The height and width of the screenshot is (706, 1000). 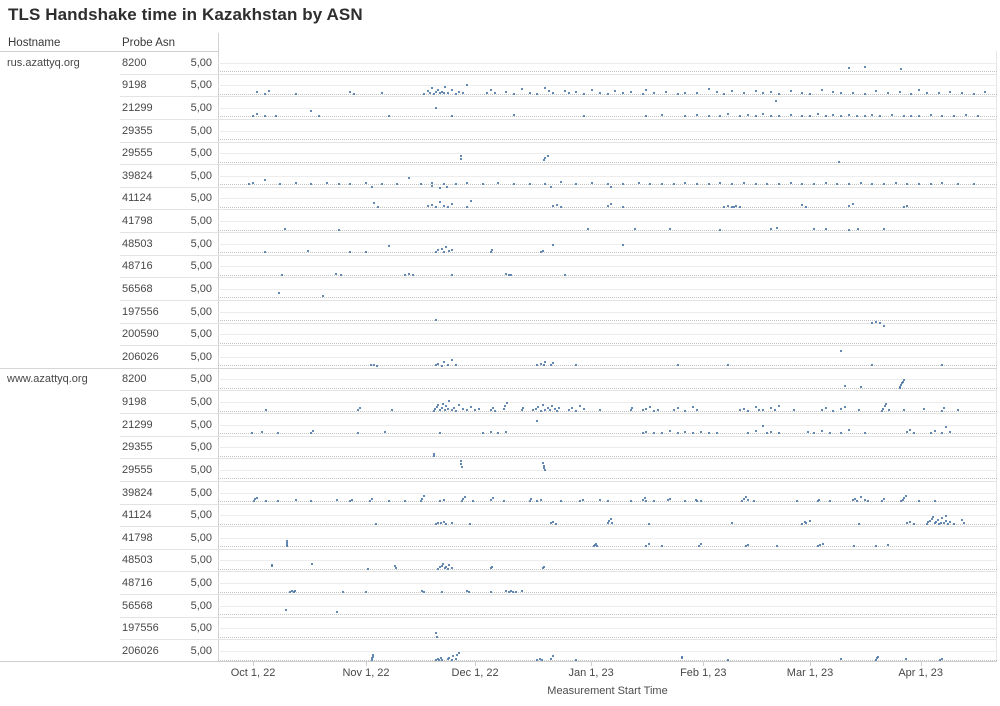 What do you see at coordinates (134, 62) in the screenshot?
I see `asn-label: 8200` at bounding box center [134, 62].